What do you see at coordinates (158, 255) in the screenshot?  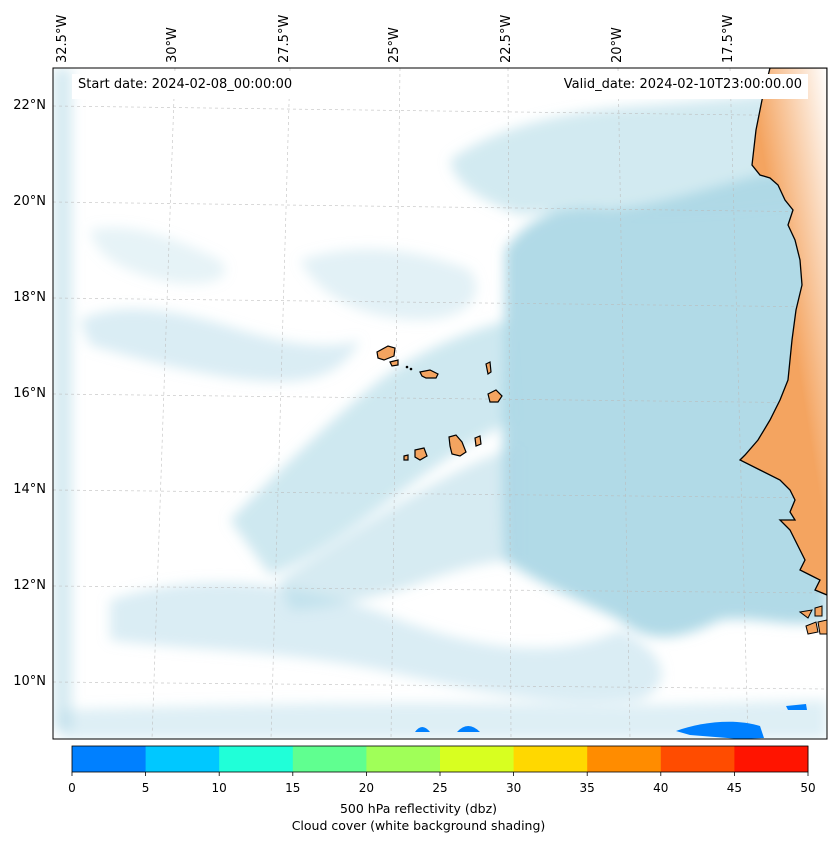 I see `cloud-north-west` at bounding box center [158, 255].